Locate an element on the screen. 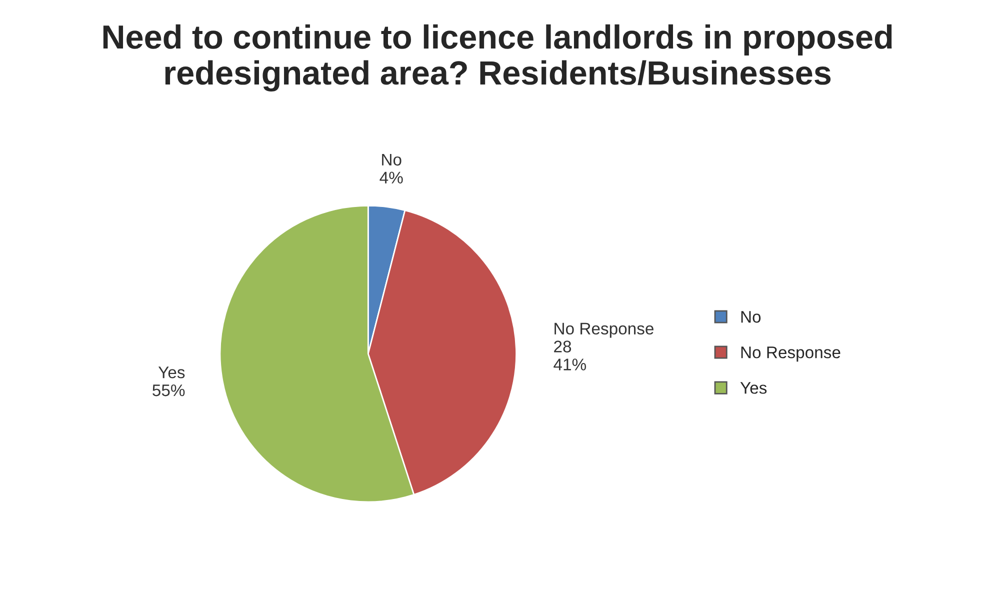 The height and width of the screenshot is (610, 995). data-label: 4% is located at coordinates (391, 178).